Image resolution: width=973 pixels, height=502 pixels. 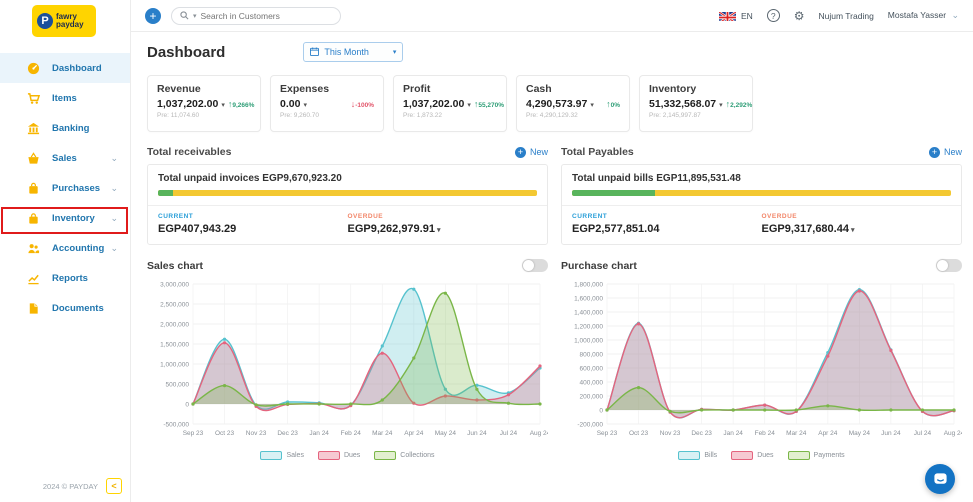 What do you see at coordinates (266, 15) in the screenshot?
I see `search-input` at bounding box center [266, 15].